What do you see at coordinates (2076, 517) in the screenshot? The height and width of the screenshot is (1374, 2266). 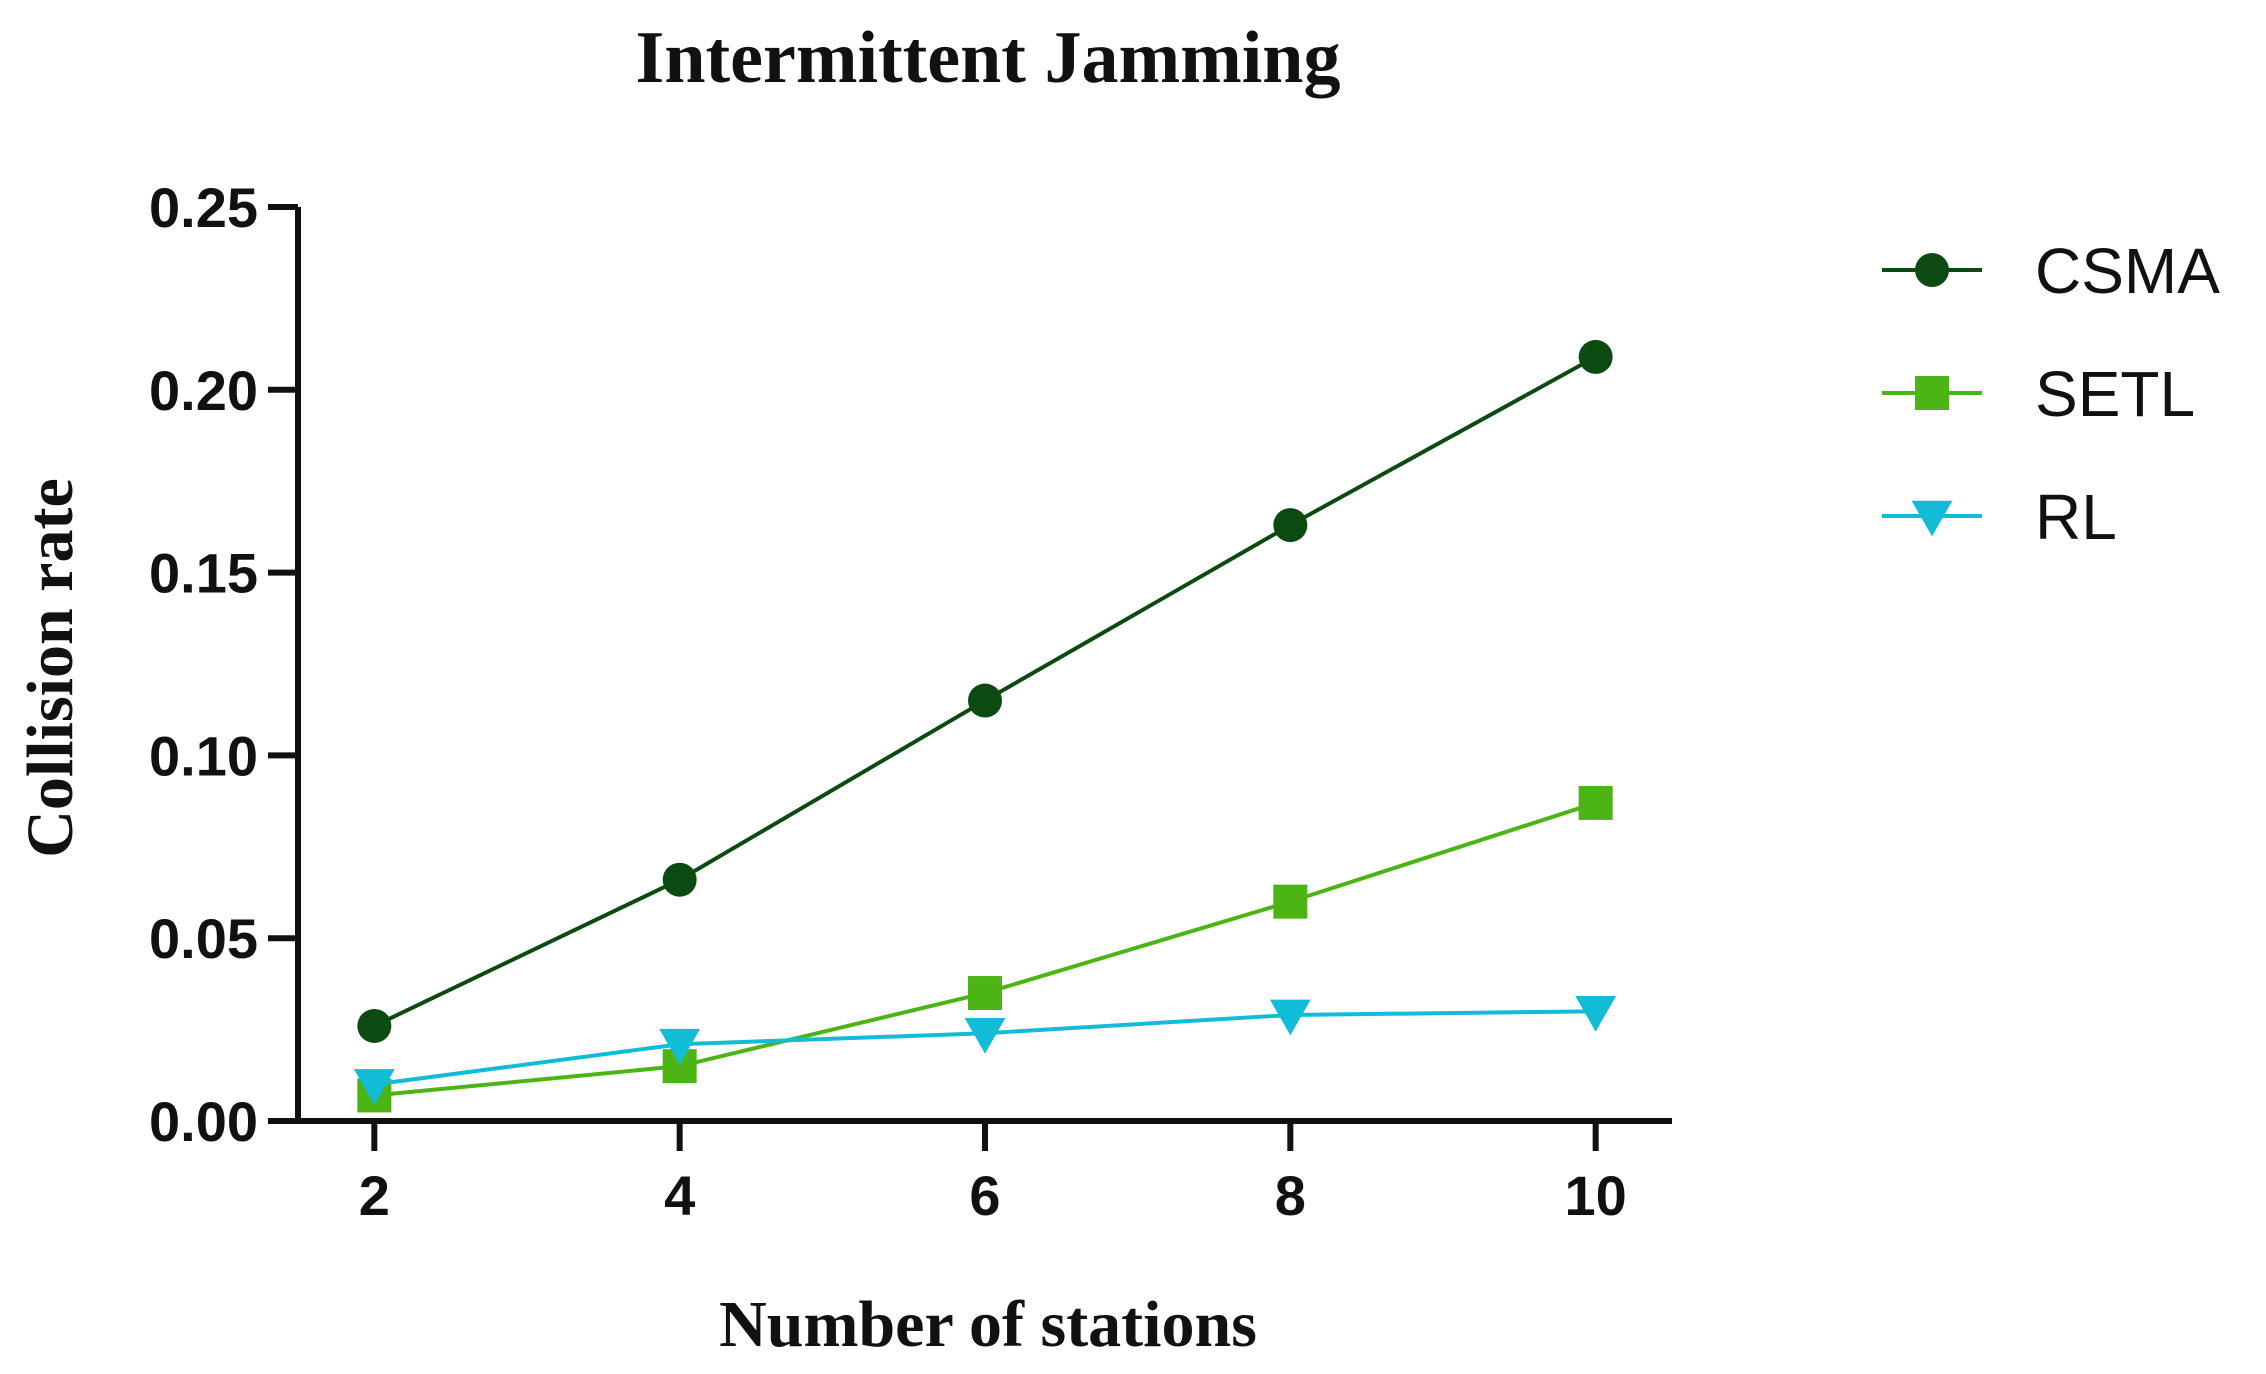 I see `legend-label-rl: RL` at bounding box center [2076, 517].